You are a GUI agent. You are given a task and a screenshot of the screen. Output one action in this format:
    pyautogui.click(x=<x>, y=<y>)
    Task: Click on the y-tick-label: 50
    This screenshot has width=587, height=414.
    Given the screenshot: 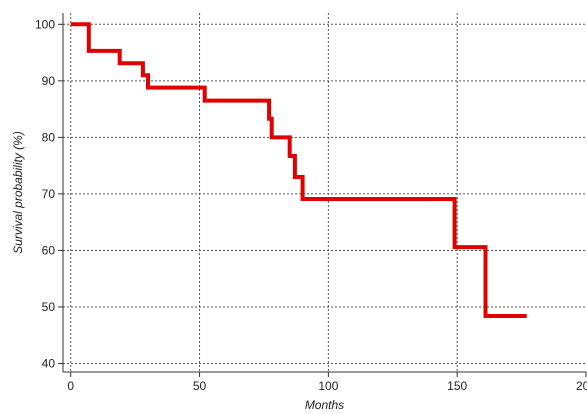 What is the action you would take?
    pyautogui.click(x=49, y=307)
    